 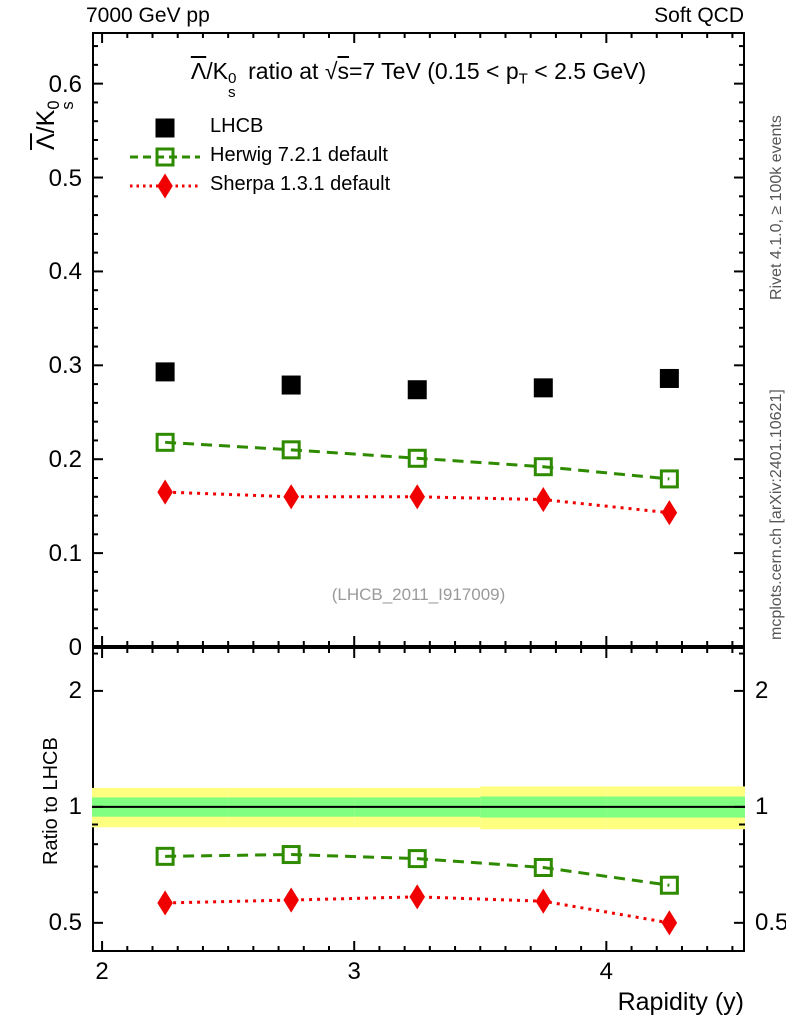 What do you see at coordinates (680, 1002) in the screenshot?
I see `x-axis-title: Rapidity (y)` at bounding box center [680, 1002].